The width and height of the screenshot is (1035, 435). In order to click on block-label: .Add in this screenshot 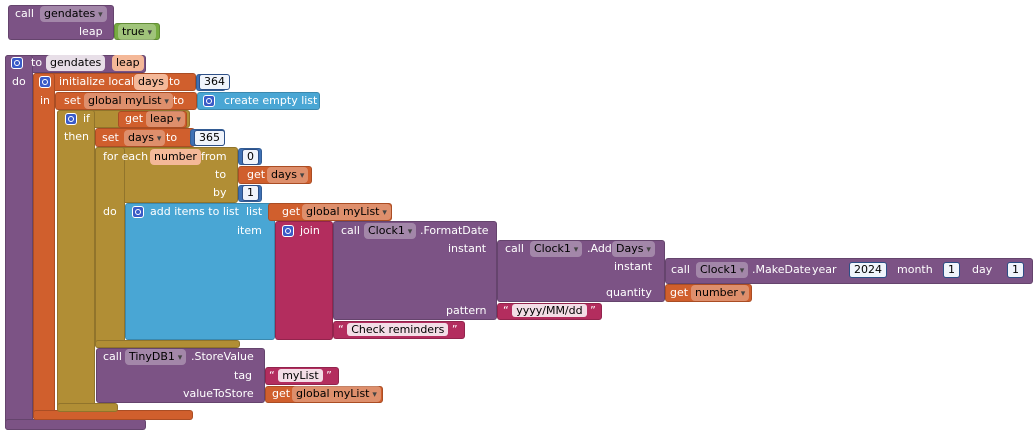, I will do `click(599, 248)`.